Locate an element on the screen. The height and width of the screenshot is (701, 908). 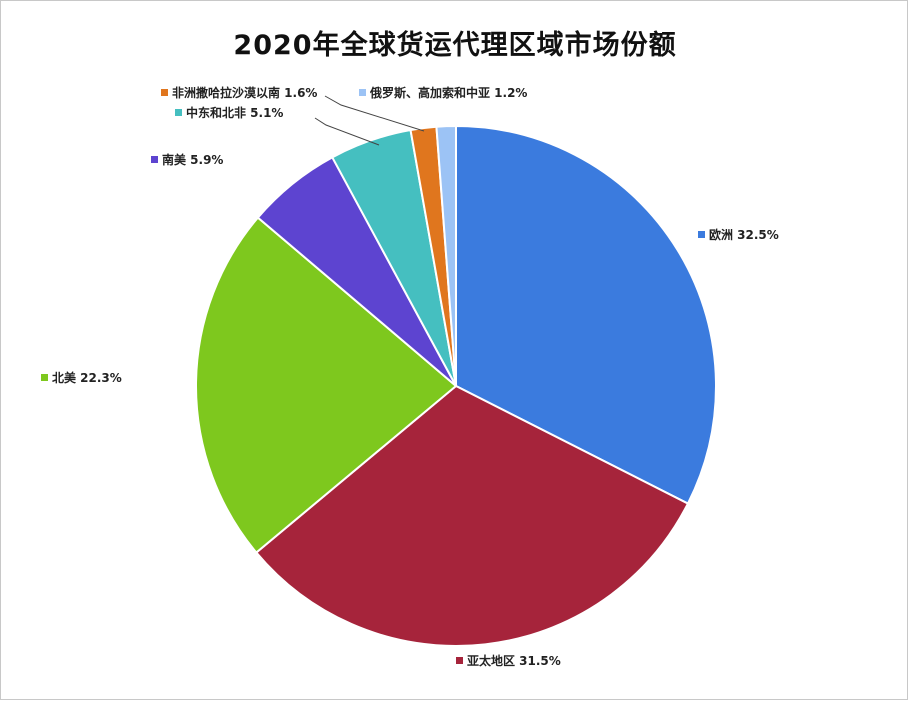
leader-lines is located at coordinates (369, 120).